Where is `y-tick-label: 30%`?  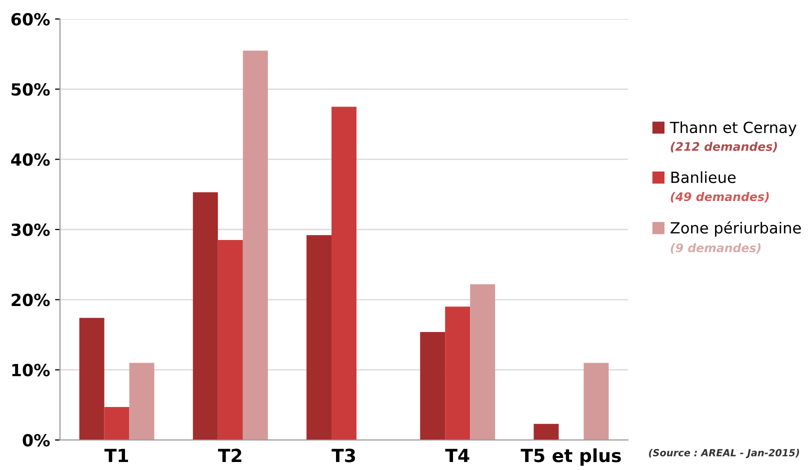
y-tick-label: 30% is located at coordinates (31, 229).